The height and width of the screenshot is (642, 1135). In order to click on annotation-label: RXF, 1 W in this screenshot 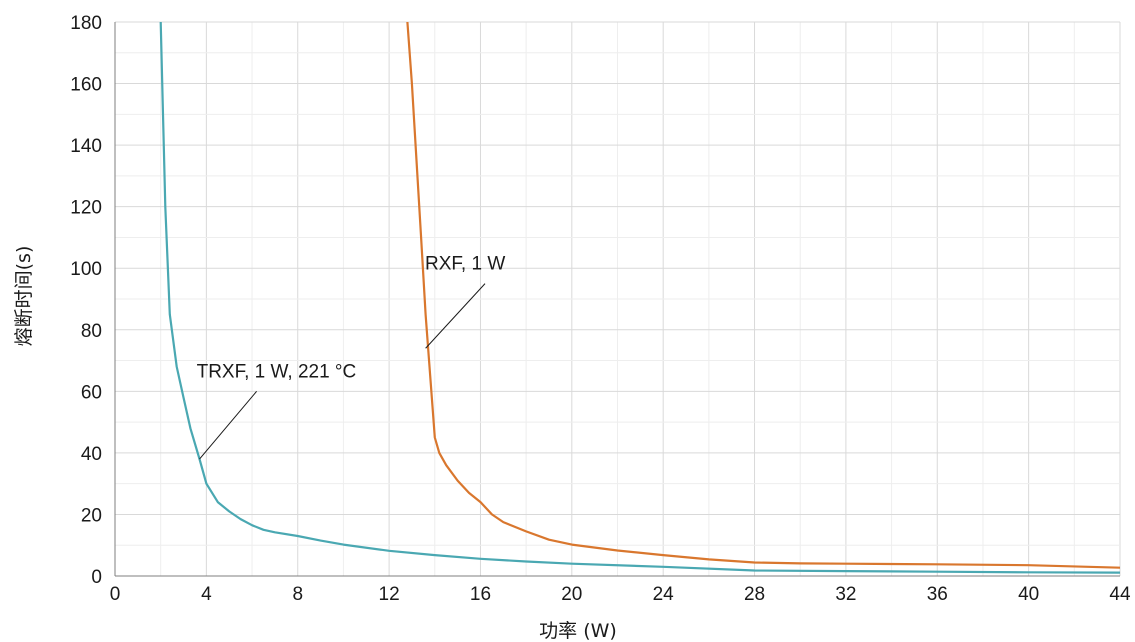, I will do `click(465, 264)`.